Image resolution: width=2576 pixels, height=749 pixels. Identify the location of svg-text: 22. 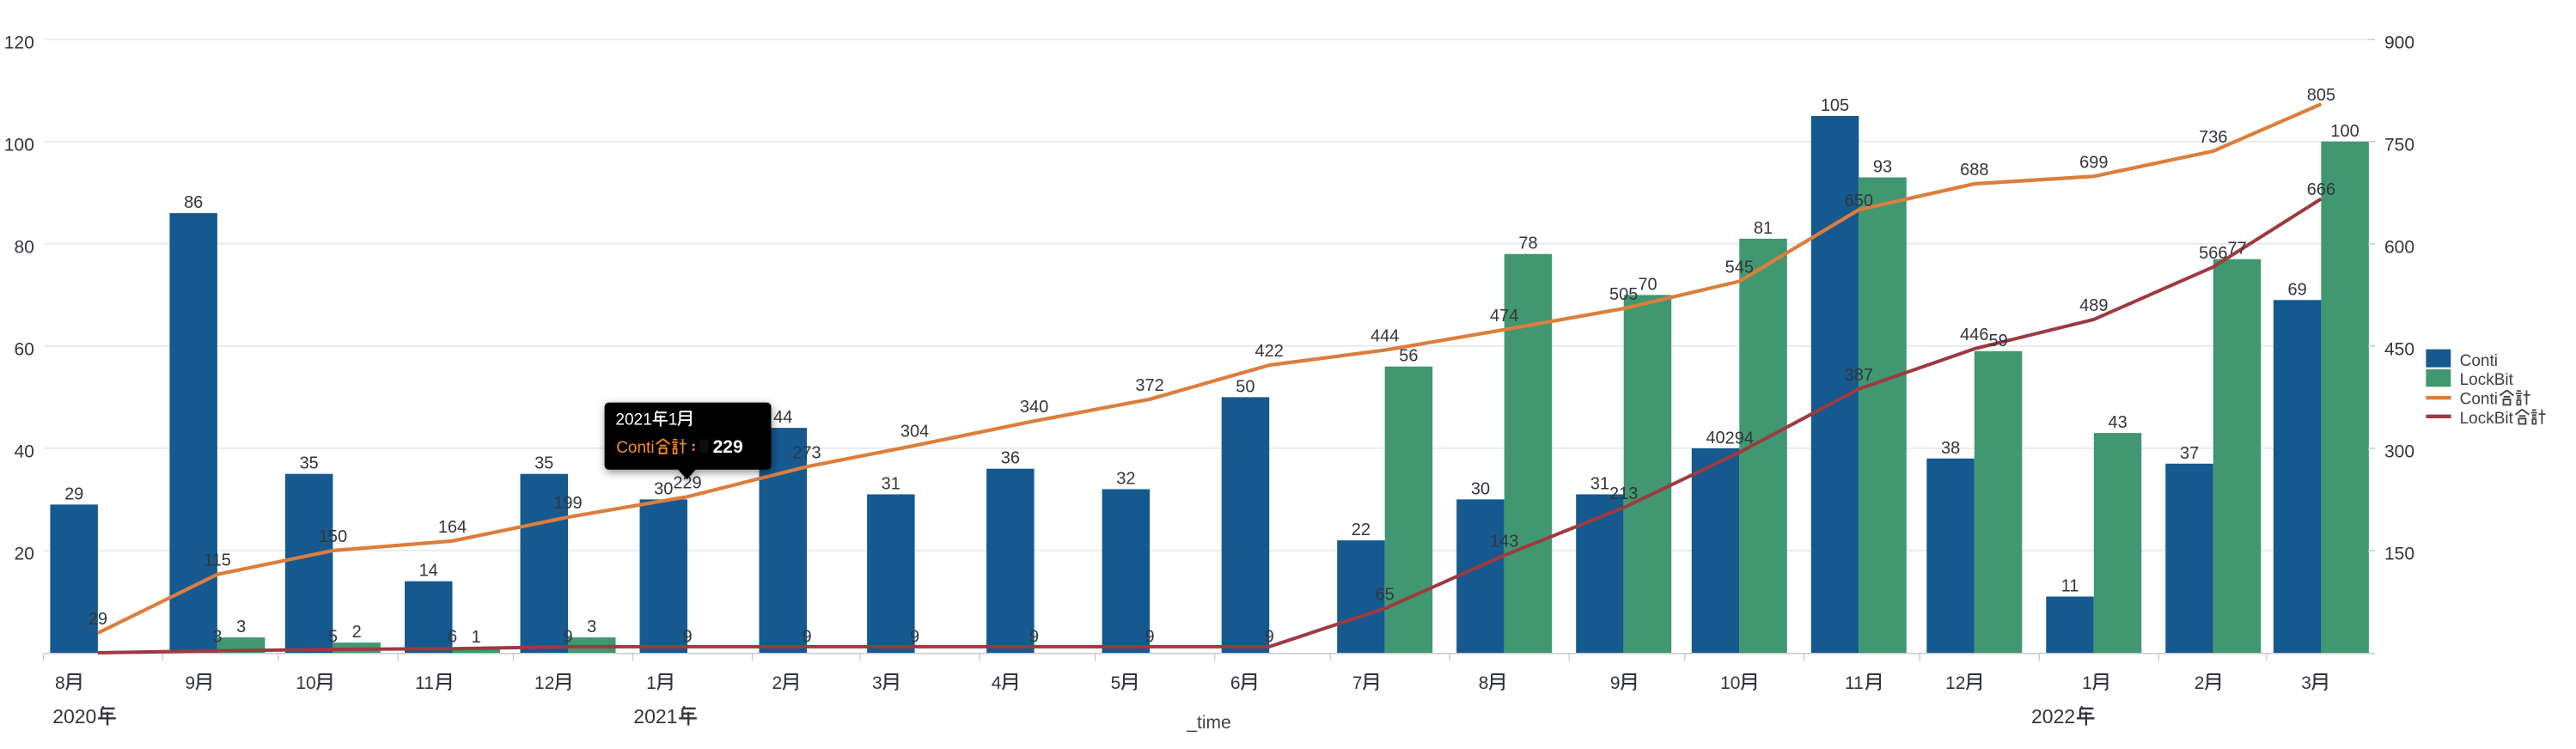
(1361, 530).